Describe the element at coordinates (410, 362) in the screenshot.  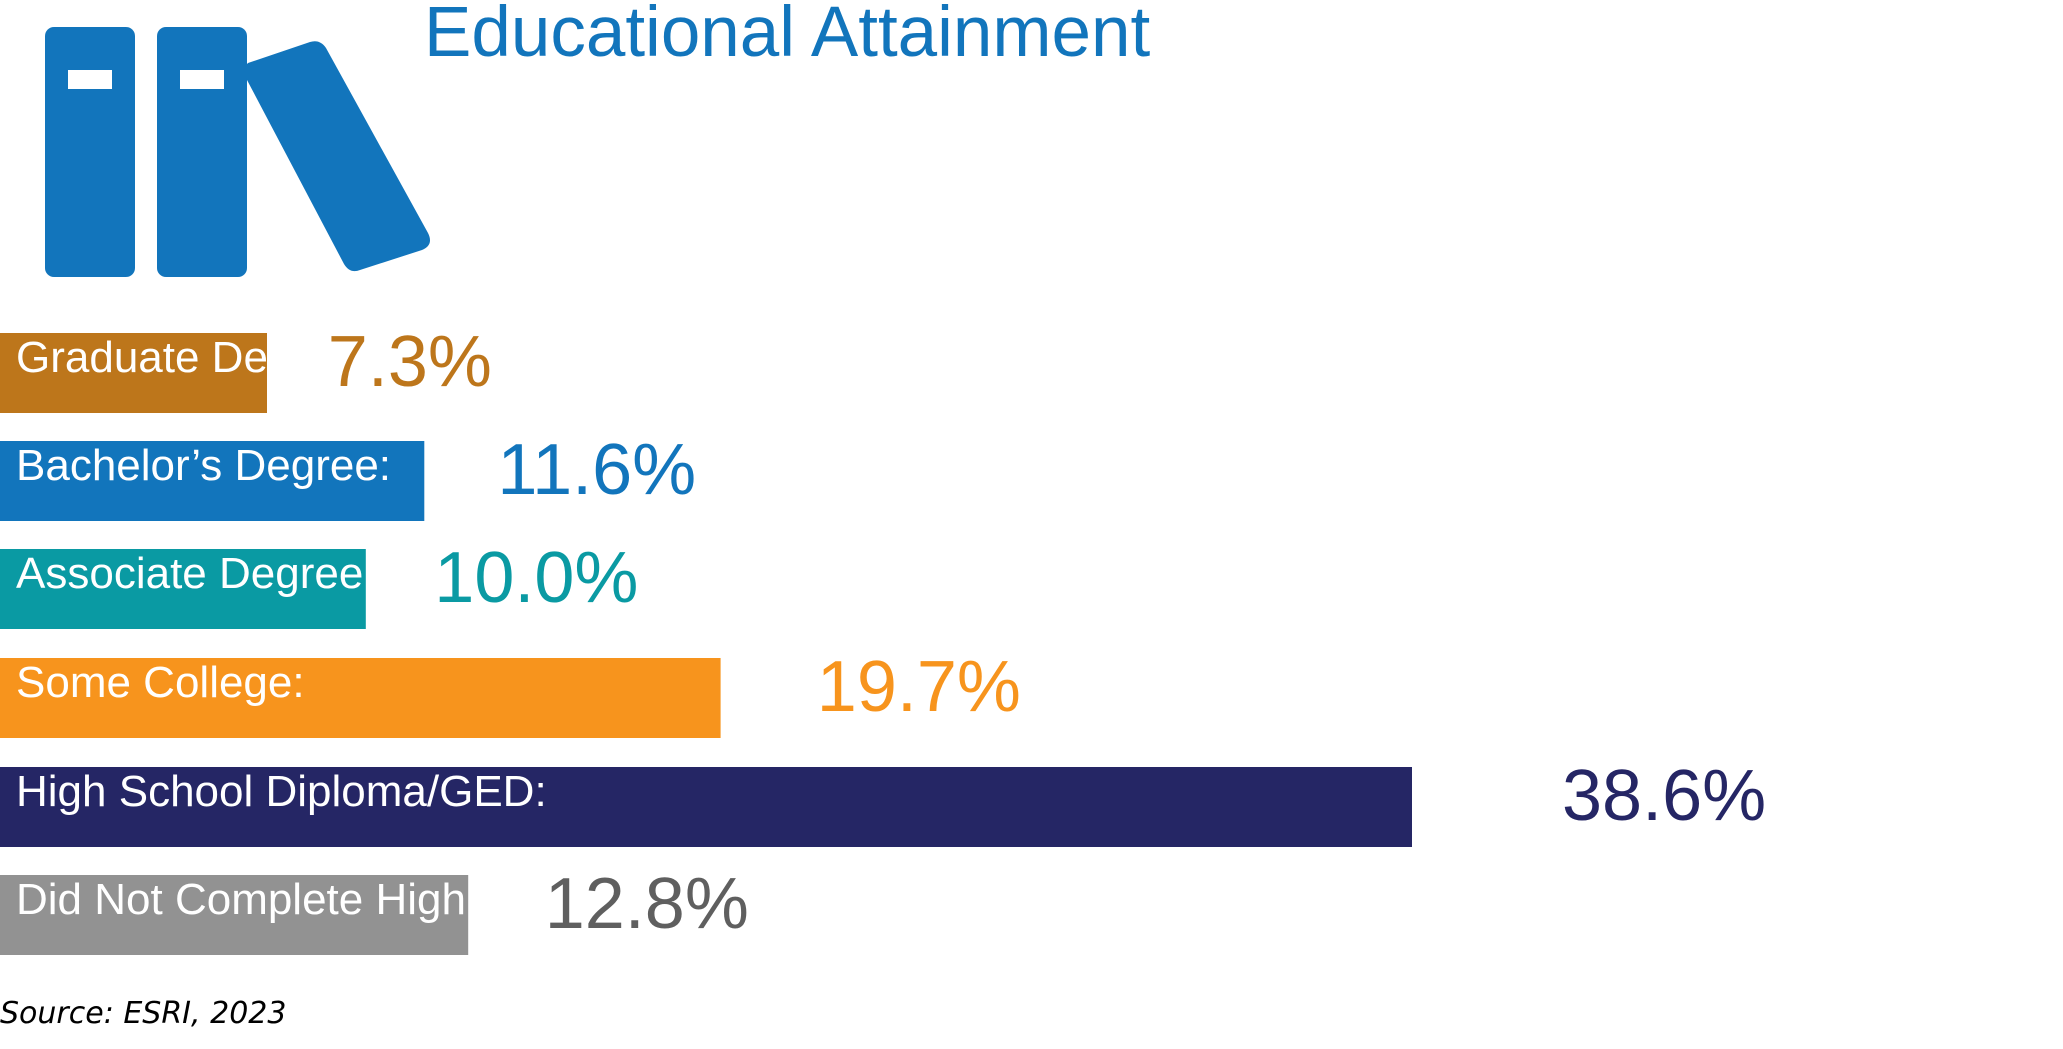
I see `value-label-graduate-degree: 7.3%` at that location.